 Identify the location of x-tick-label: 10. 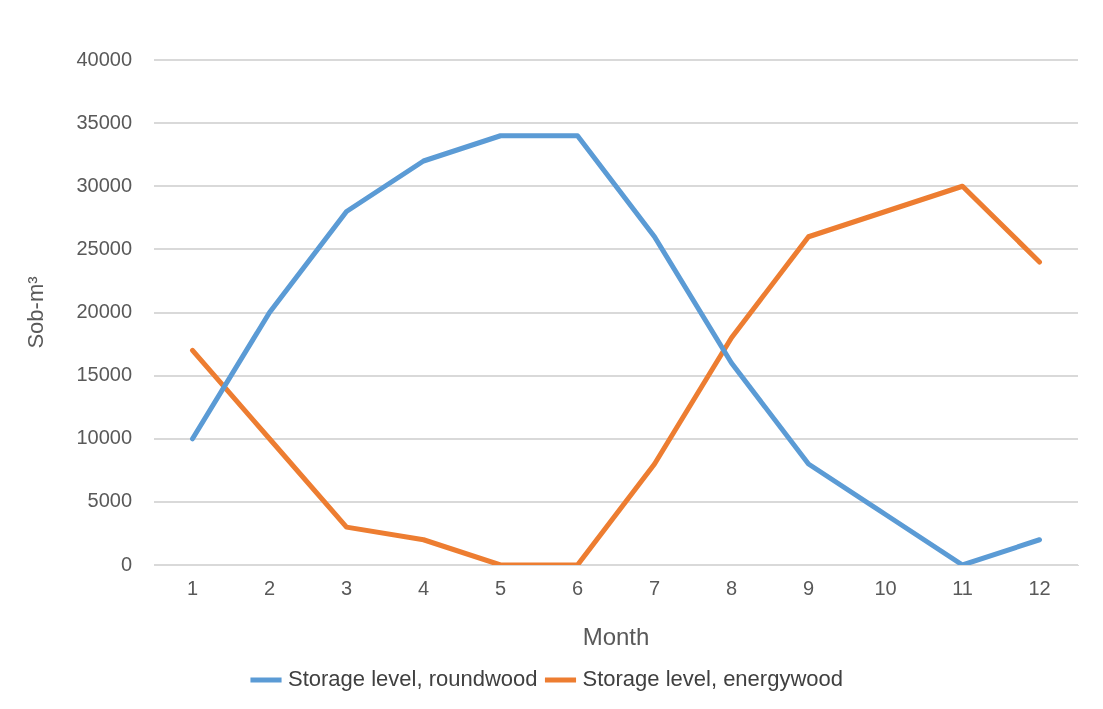
(885, 587).